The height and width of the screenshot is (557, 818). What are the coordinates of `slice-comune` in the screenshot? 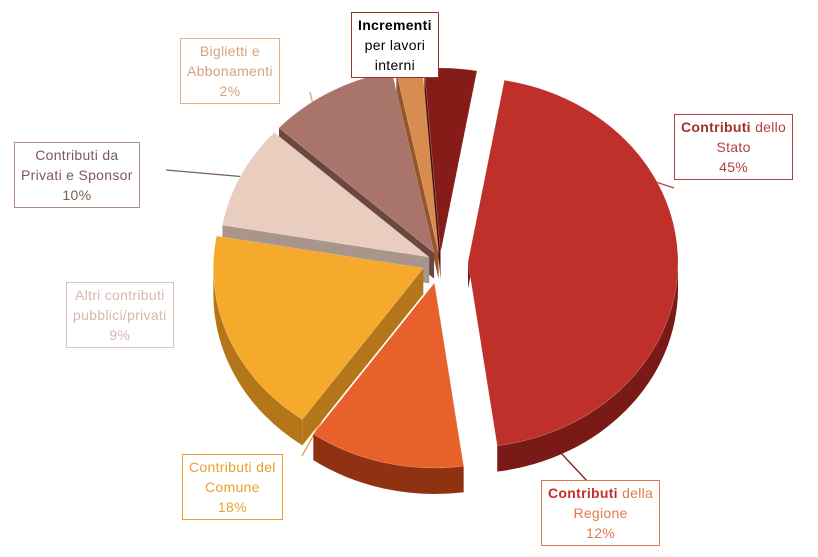 It's located at (318, 327).